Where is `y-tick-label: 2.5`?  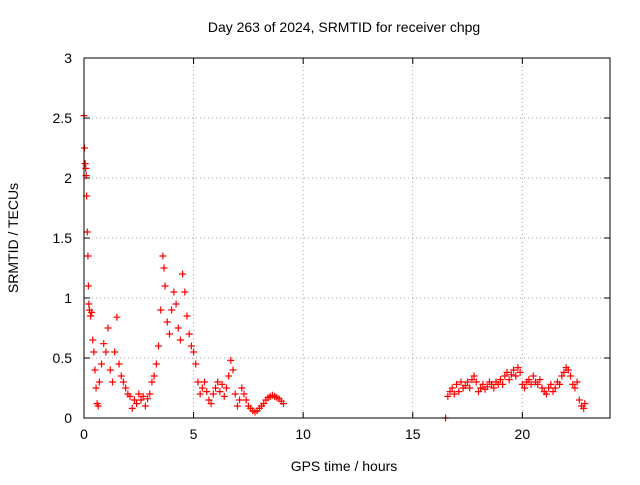
y-tick-label: 2.5 is located at coordinates (63, 118).